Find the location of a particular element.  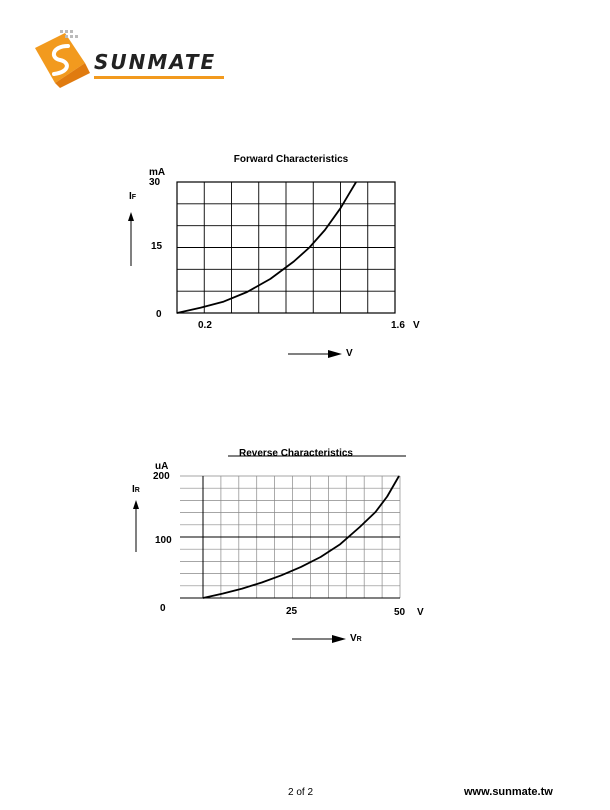

y-unit-label: mA is located at coordinates (157, 172).